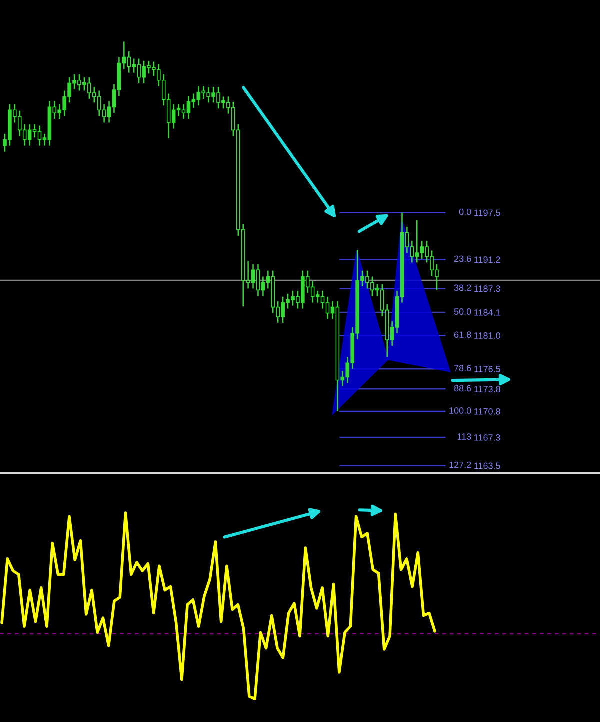 The width and height of the screenshot is (600, 722). What do you see at coordinates (487, 213) in the screenshot?
I see `y-tick-label: 1197.5` at bounding box center [487, 213].